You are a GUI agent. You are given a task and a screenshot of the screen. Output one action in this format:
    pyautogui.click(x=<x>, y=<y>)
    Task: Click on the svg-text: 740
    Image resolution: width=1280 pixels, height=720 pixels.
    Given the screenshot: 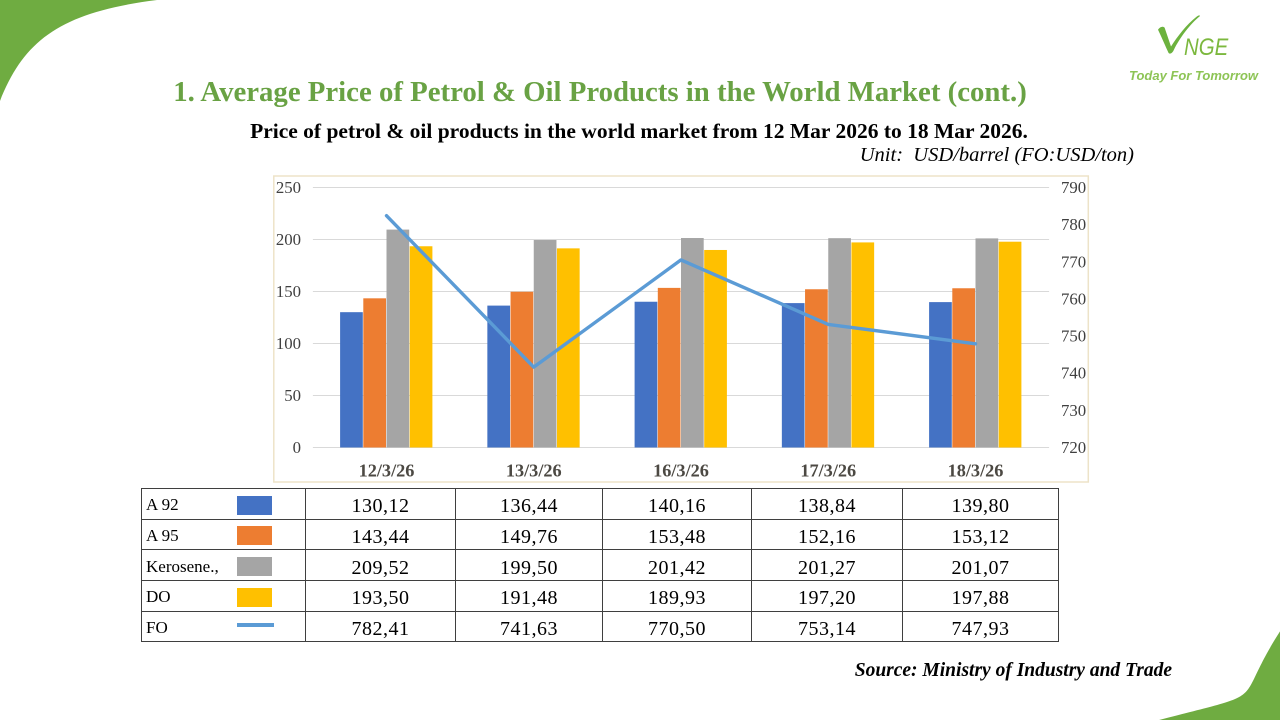 What is the action you would take?
    pyautogui.click(x=1073, y=373)
    